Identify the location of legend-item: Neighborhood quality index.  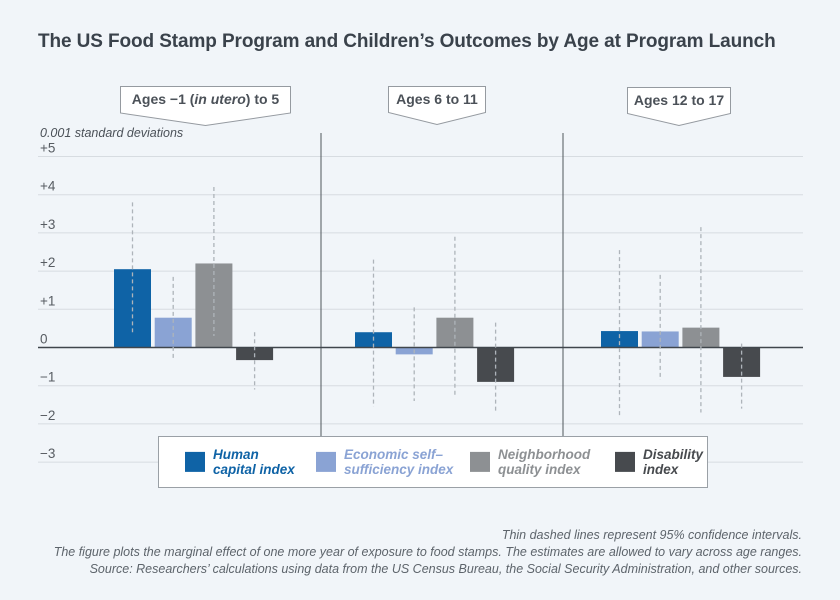
(530, 462).